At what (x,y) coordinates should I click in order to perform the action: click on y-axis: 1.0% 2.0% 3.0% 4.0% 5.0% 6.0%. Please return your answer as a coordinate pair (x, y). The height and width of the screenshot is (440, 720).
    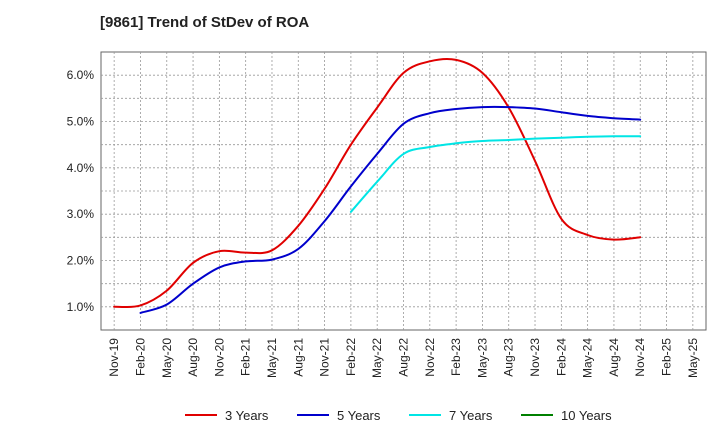
    Looking at the image, I should click on (81, 191).